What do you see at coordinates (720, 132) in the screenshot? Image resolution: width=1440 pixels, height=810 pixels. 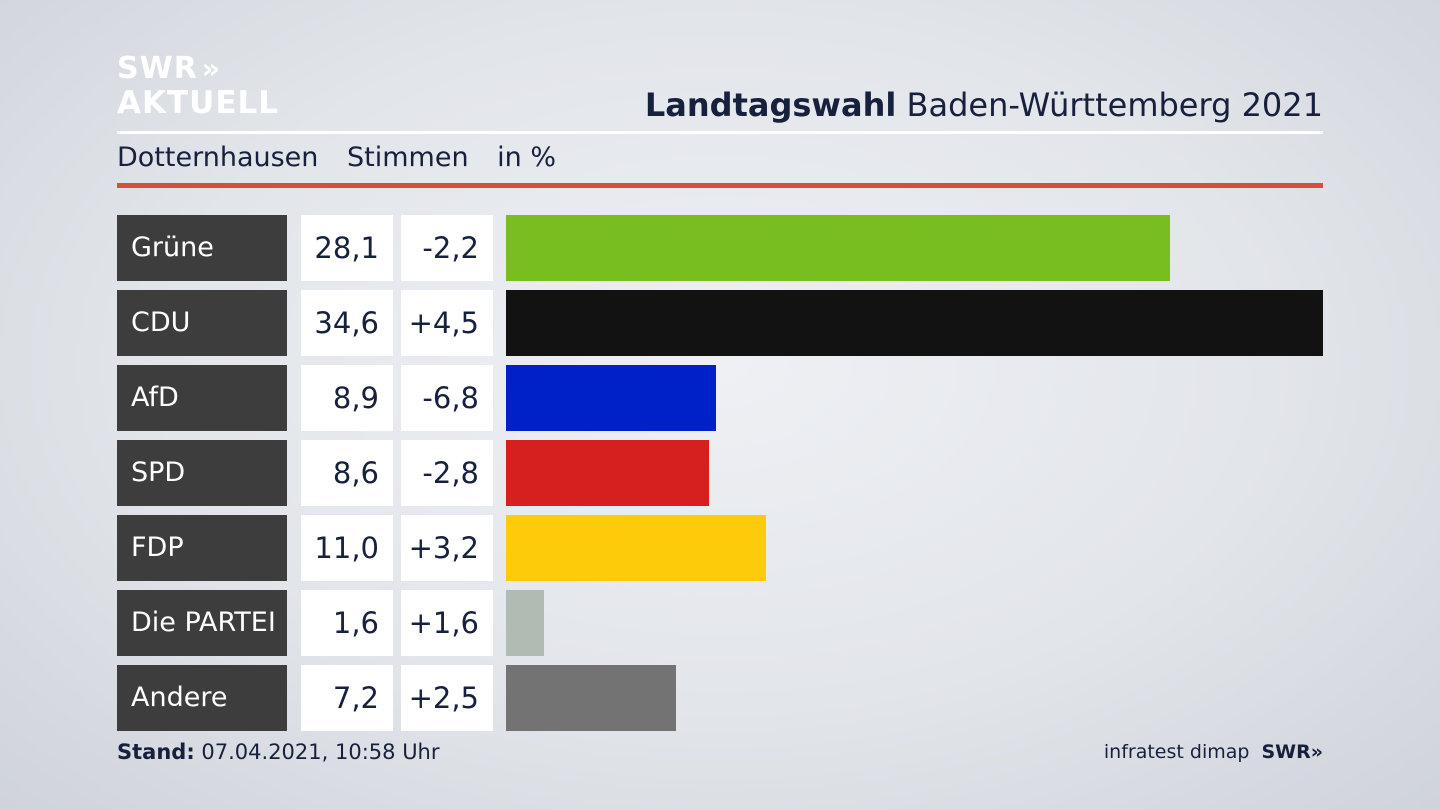 I see `header-divider` at bounding box center [720, 132].